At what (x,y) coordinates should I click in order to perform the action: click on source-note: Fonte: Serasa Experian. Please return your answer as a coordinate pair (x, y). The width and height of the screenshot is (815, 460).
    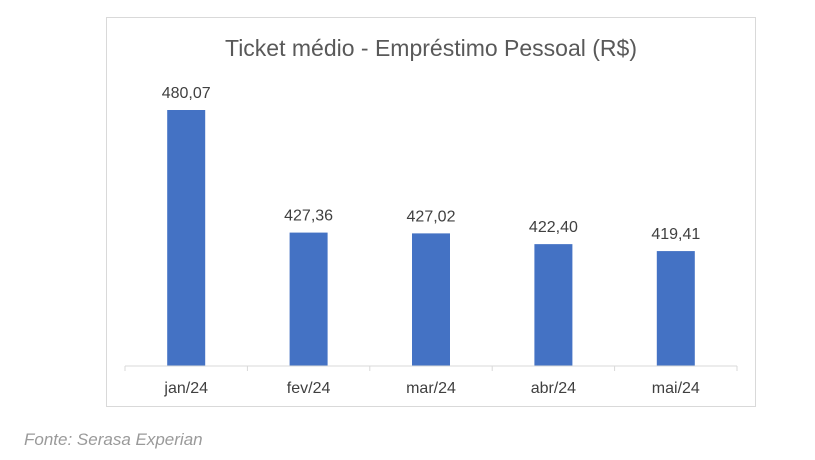
    Looking at the image, I should click on (113, 439).